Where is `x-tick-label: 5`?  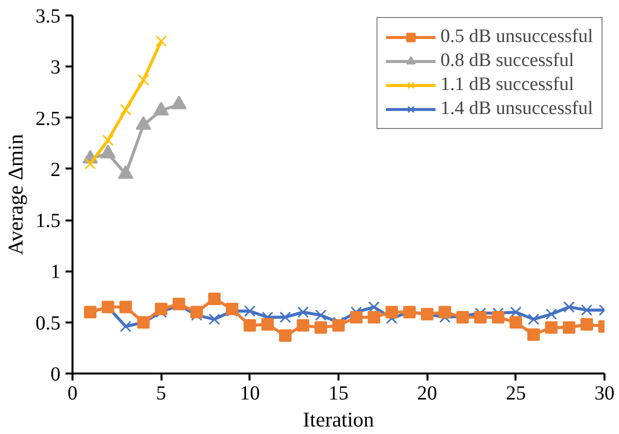
x-tick-label: 5 is located at coordinates (161, 393).